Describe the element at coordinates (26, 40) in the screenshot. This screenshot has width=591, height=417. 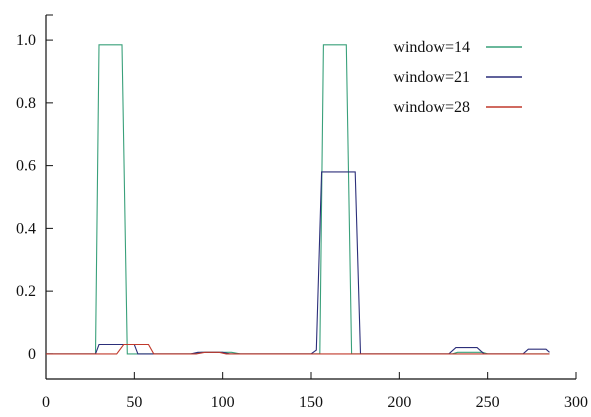
I see `y-tick-label: 1.0` at that location.